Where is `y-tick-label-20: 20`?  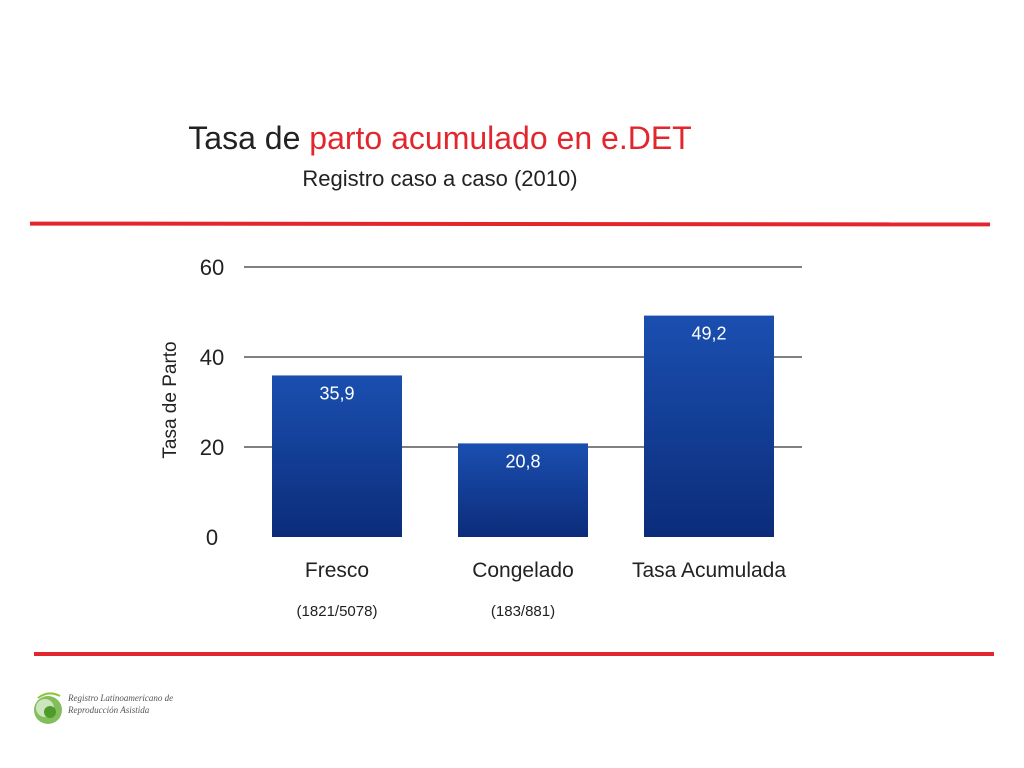 y-tick-label-20: 20 is located at coordinates (212, 447).